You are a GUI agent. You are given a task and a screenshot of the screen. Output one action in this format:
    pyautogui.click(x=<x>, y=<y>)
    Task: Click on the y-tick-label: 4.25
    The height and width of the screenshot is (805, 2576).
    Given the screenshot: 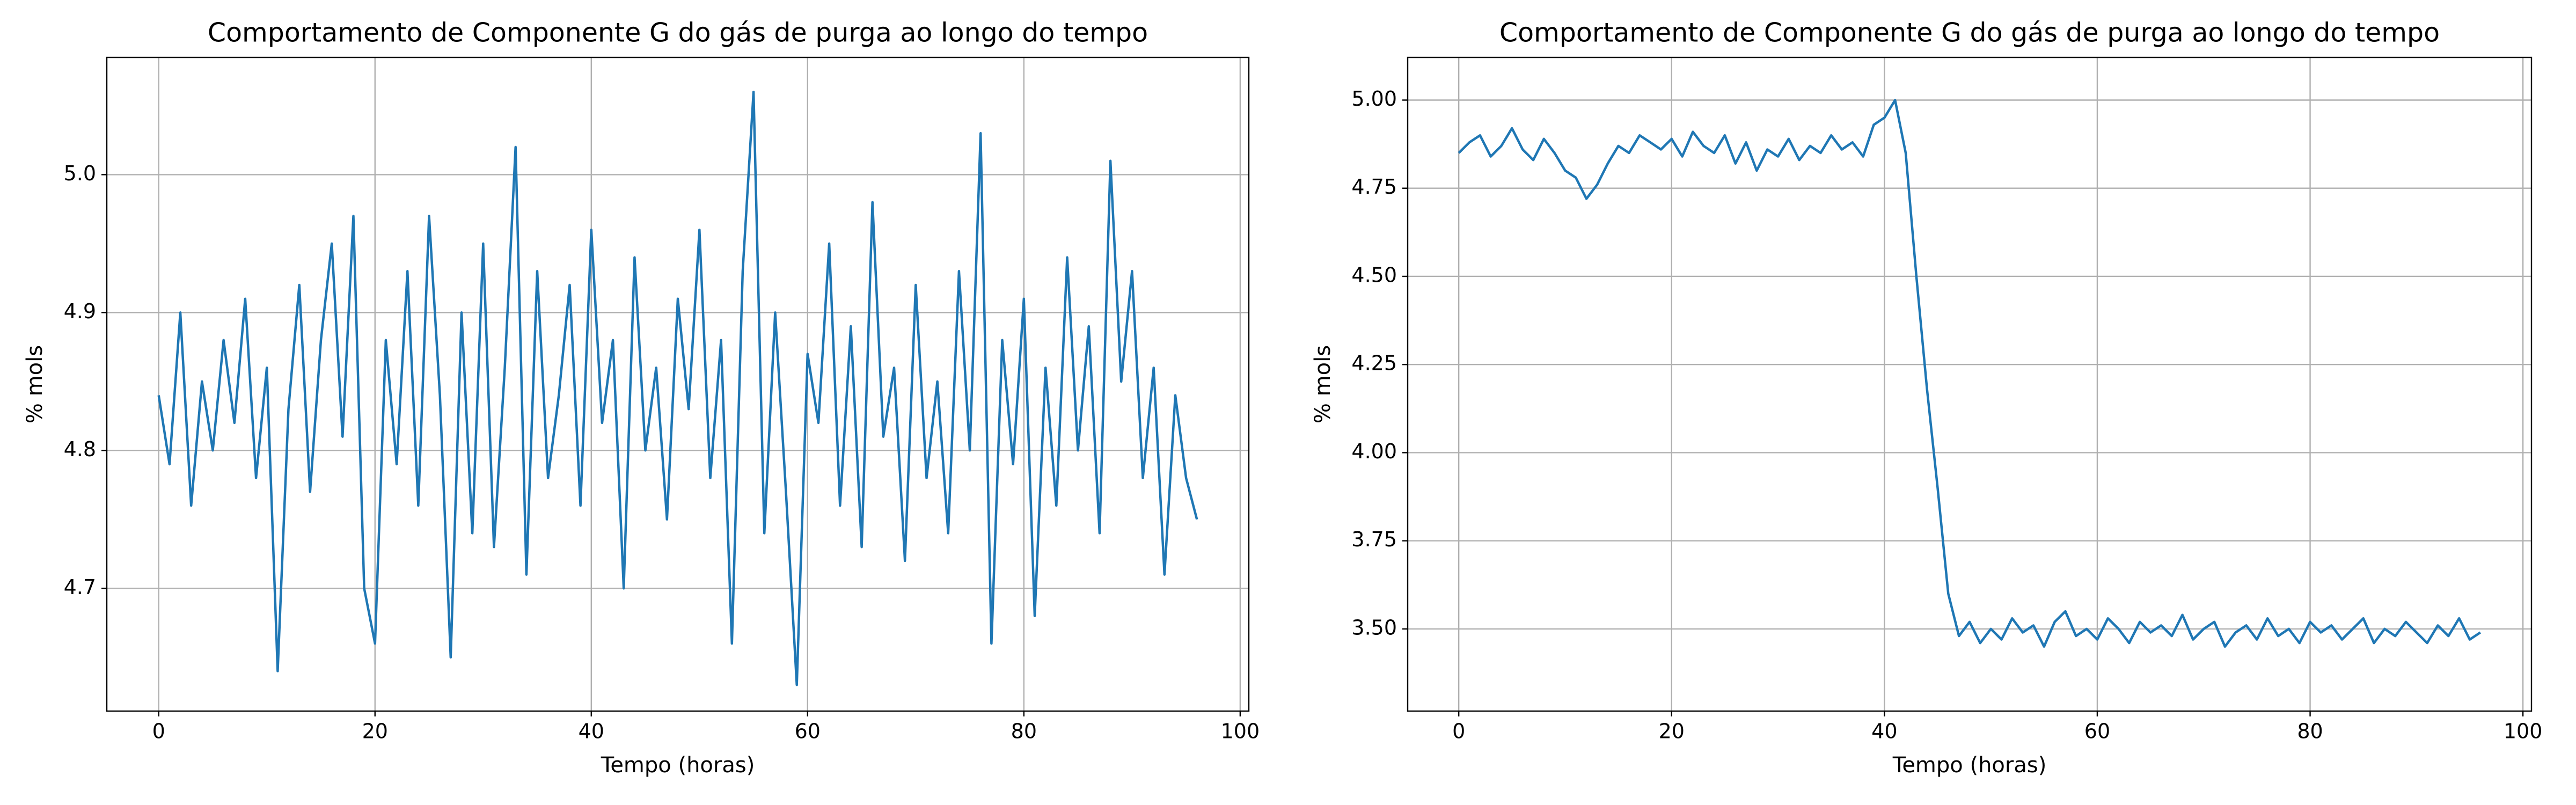 What is the action you would take?
    pyautogui.click(x=1374, y=363)
    